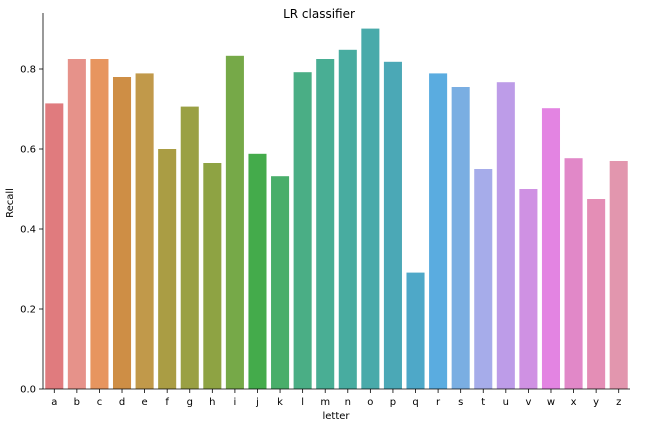 This screenshot has height=428, width=645. I want to click on bar-z, so click(618, 275).